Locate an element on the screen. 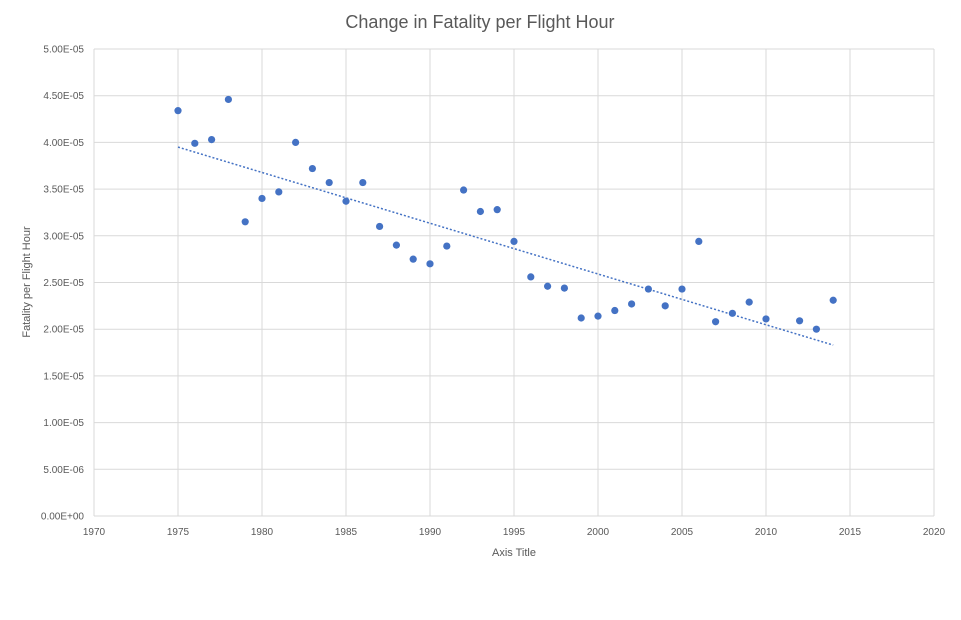  y-tick-label: 5.00E-06 is located at coordinates (63, 470).